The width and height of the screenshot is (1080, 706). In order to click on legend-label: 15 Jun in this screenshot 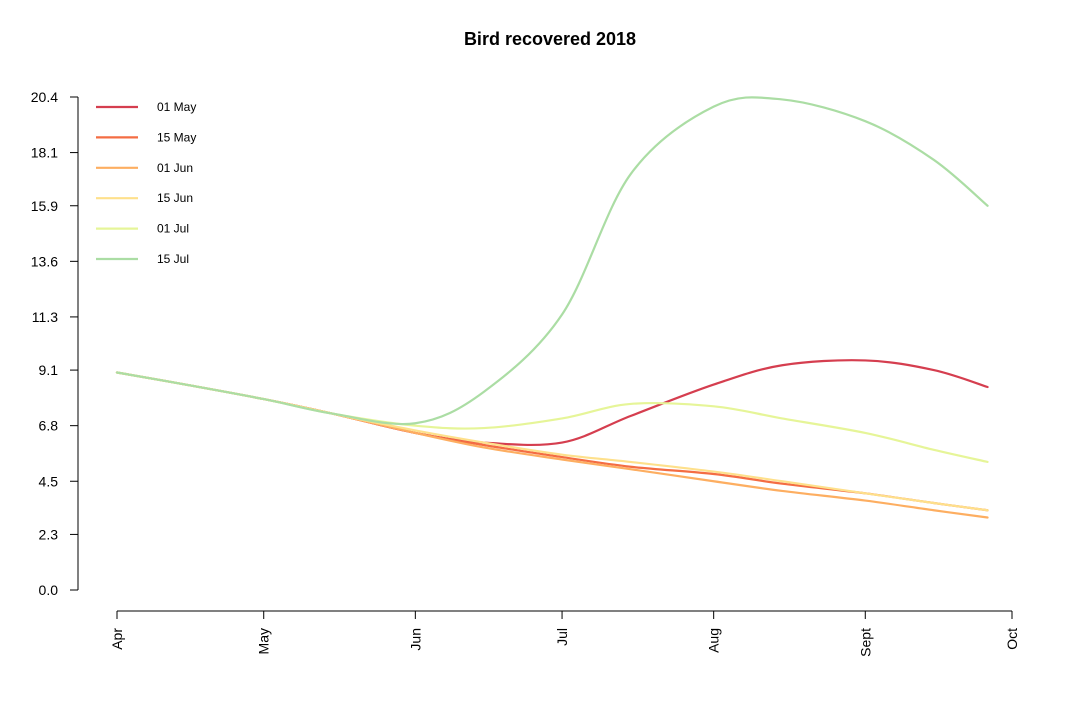, I will do `click(175, 198)`.